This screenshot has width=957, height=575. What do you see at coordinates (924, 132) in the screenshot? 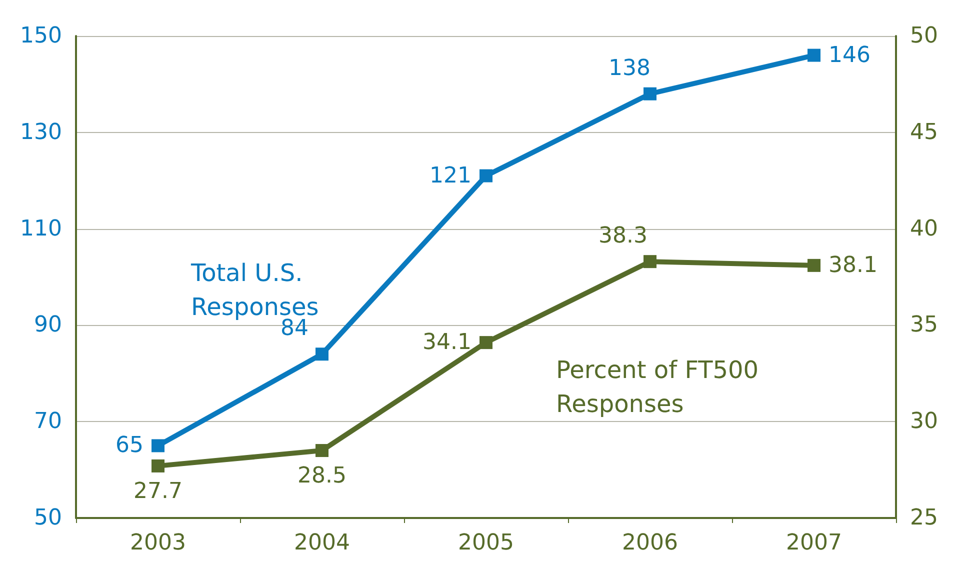
I see `y2-tick-label: 45` at bounding box center [924, 132].